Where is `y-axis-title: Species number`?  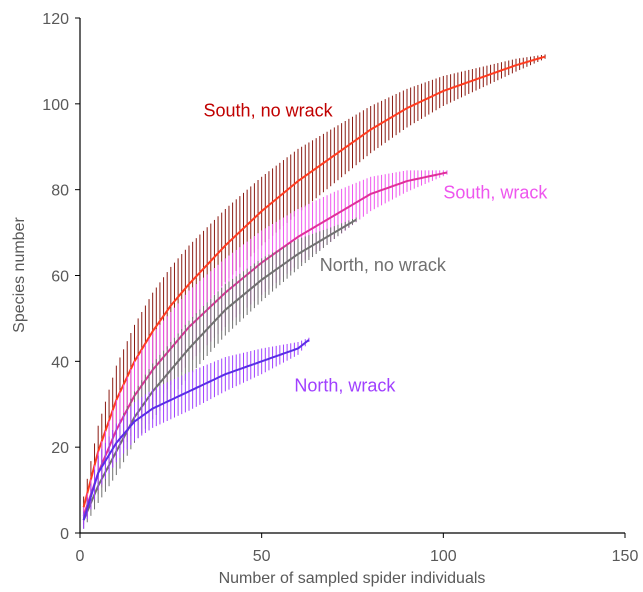 y-axis-title: Species number is located at coordinates (19, 275).